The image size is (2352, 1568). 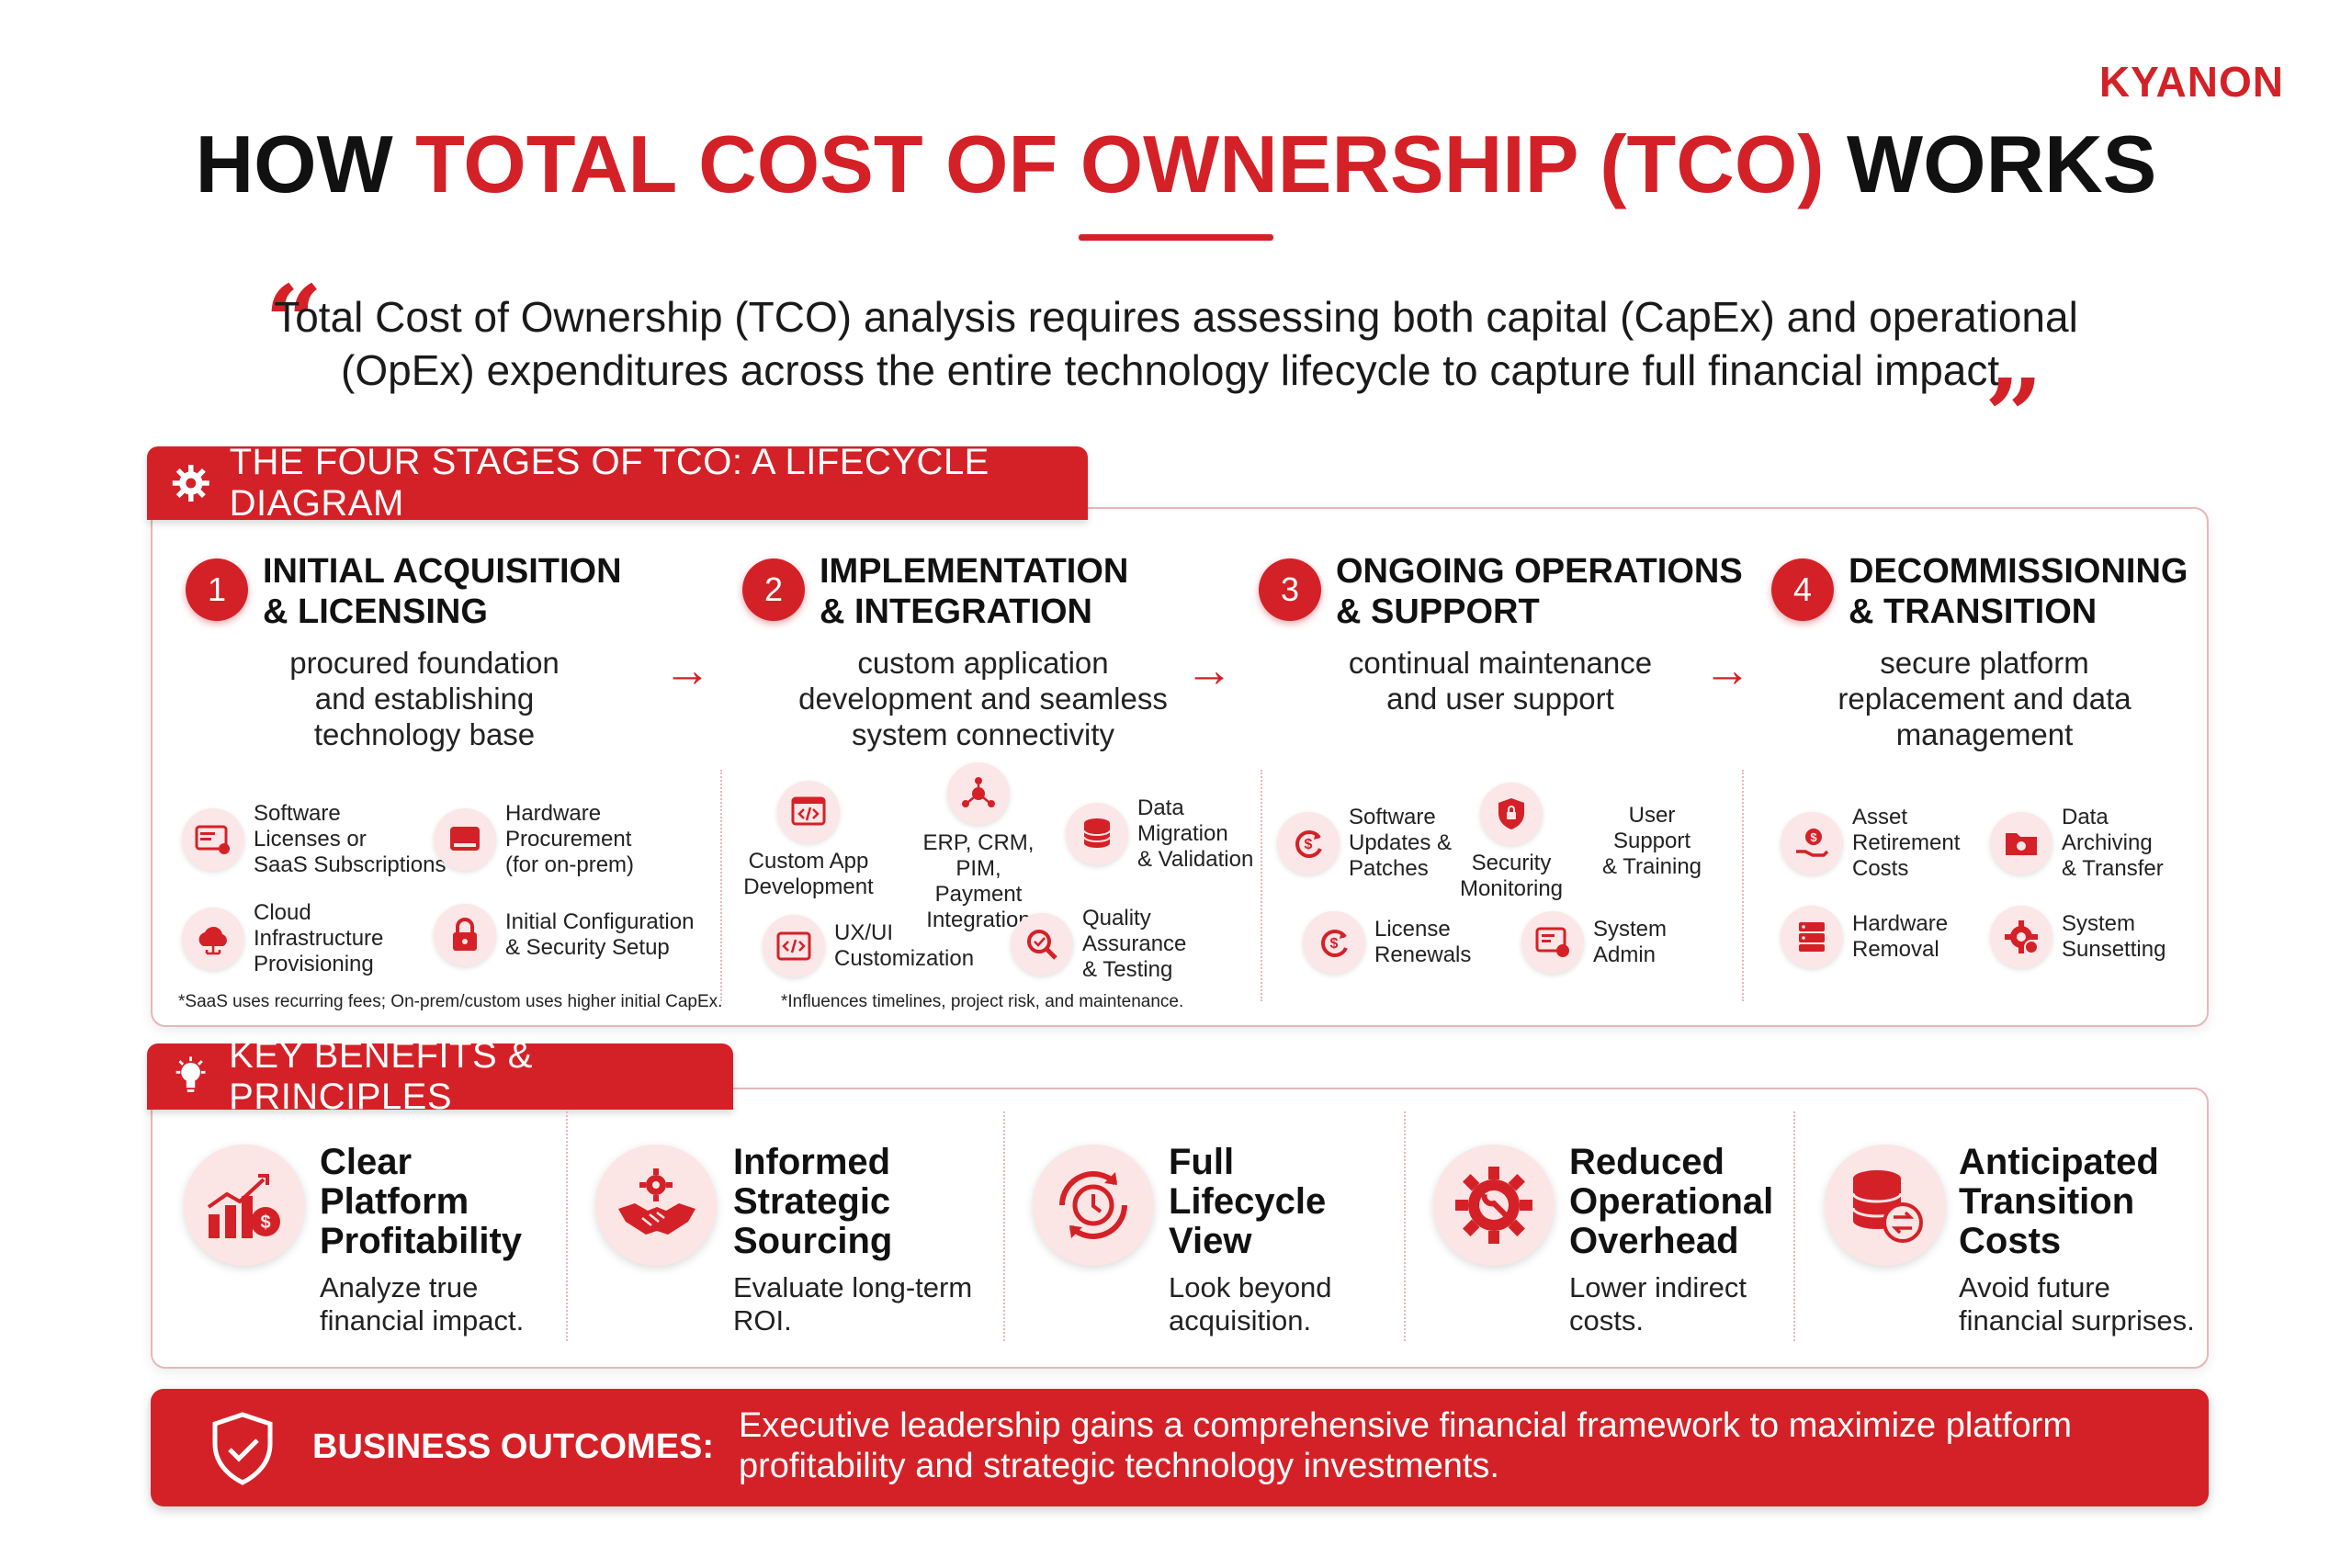 What do you see at coordinates (1134, 944) in the screenshot?
I see `stage-2-item-label: Quality Assurance & Testing` at bounding box center [1134, 944].